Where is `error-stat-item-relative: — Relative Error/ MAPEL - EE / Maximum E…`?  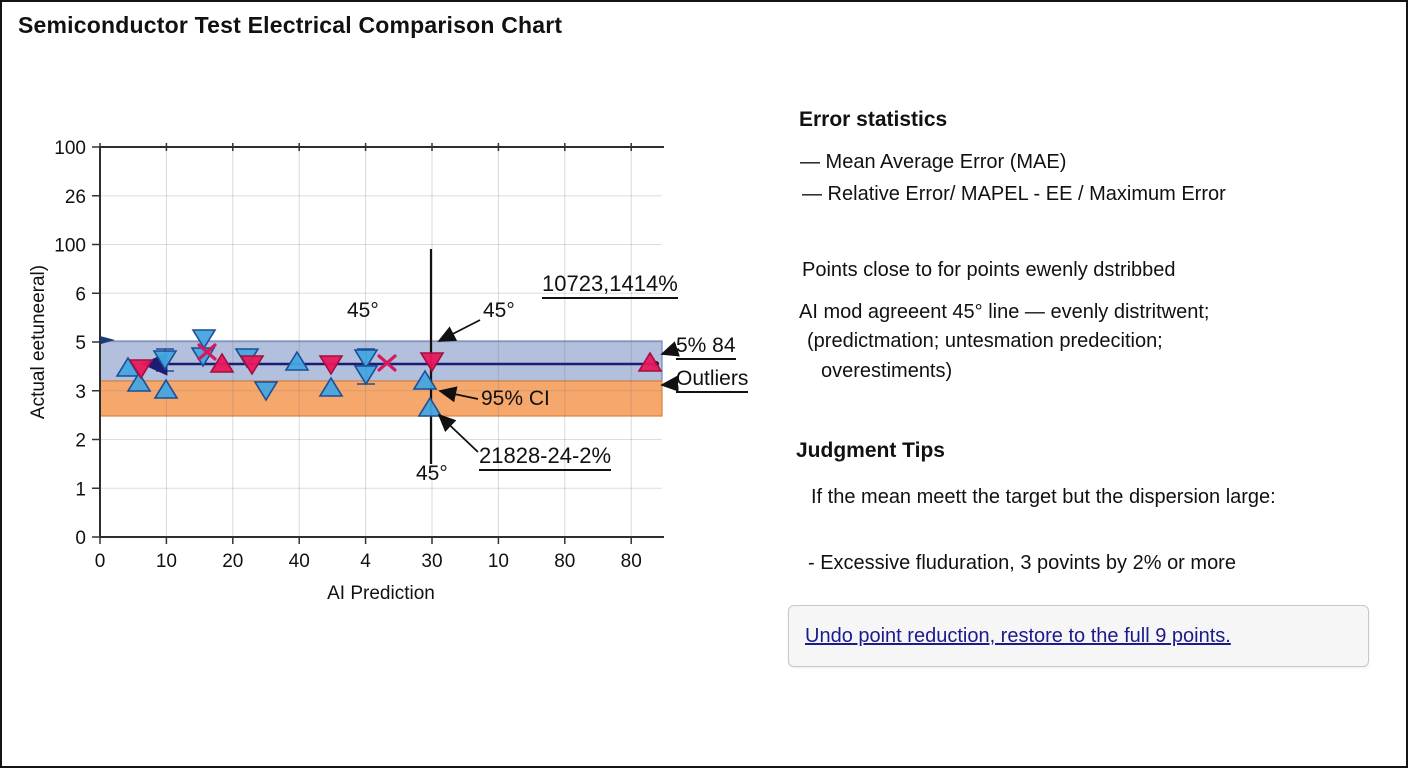 error-stat-item-relative: — Relative Error/ MAPEL - EE / Maximum E… is located at coordinates (1014, 194).